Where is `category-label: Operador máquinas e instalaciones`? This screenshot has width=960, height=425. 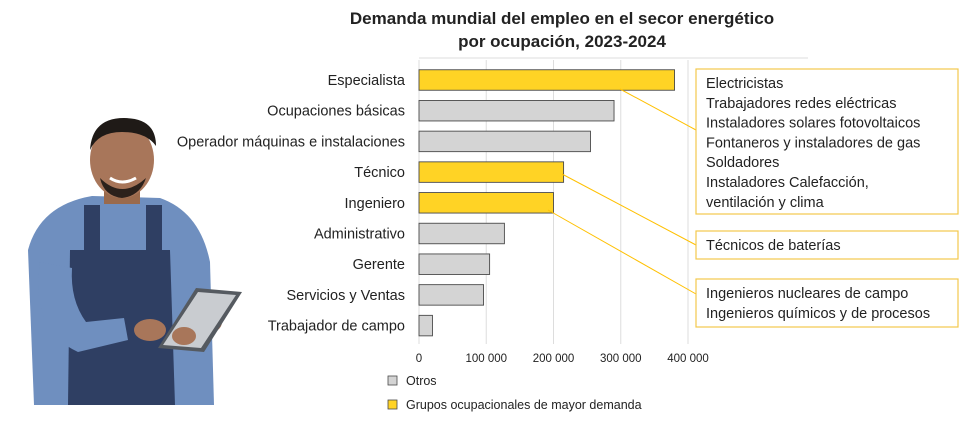
category-label: Operador máquinas e instalaciones is located at coordinates (291, 142).